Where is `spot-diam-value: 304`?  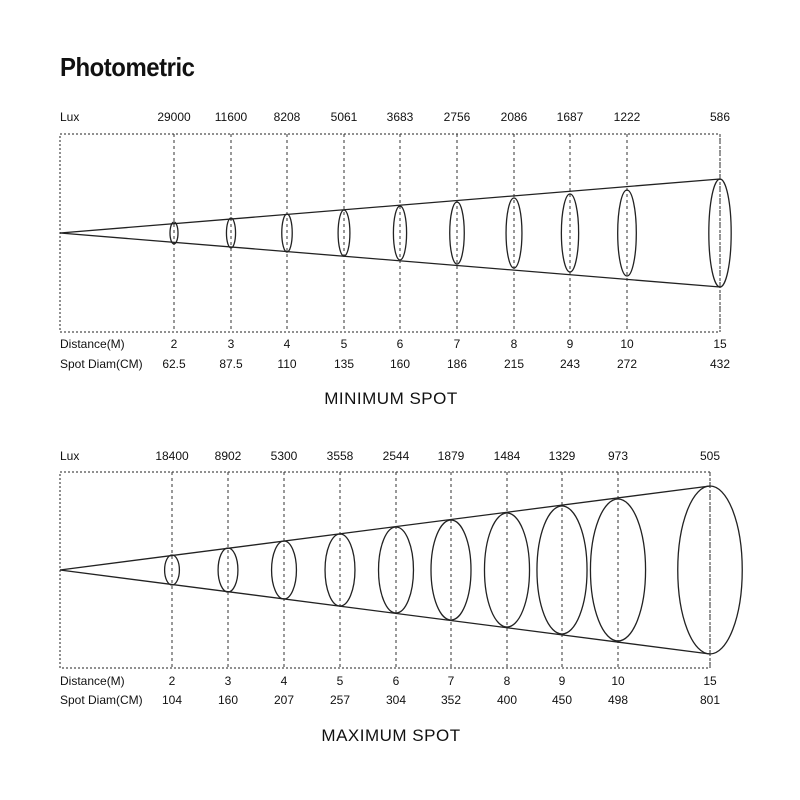 spot-diam-value: 304 is located at coordinates (396, 700).